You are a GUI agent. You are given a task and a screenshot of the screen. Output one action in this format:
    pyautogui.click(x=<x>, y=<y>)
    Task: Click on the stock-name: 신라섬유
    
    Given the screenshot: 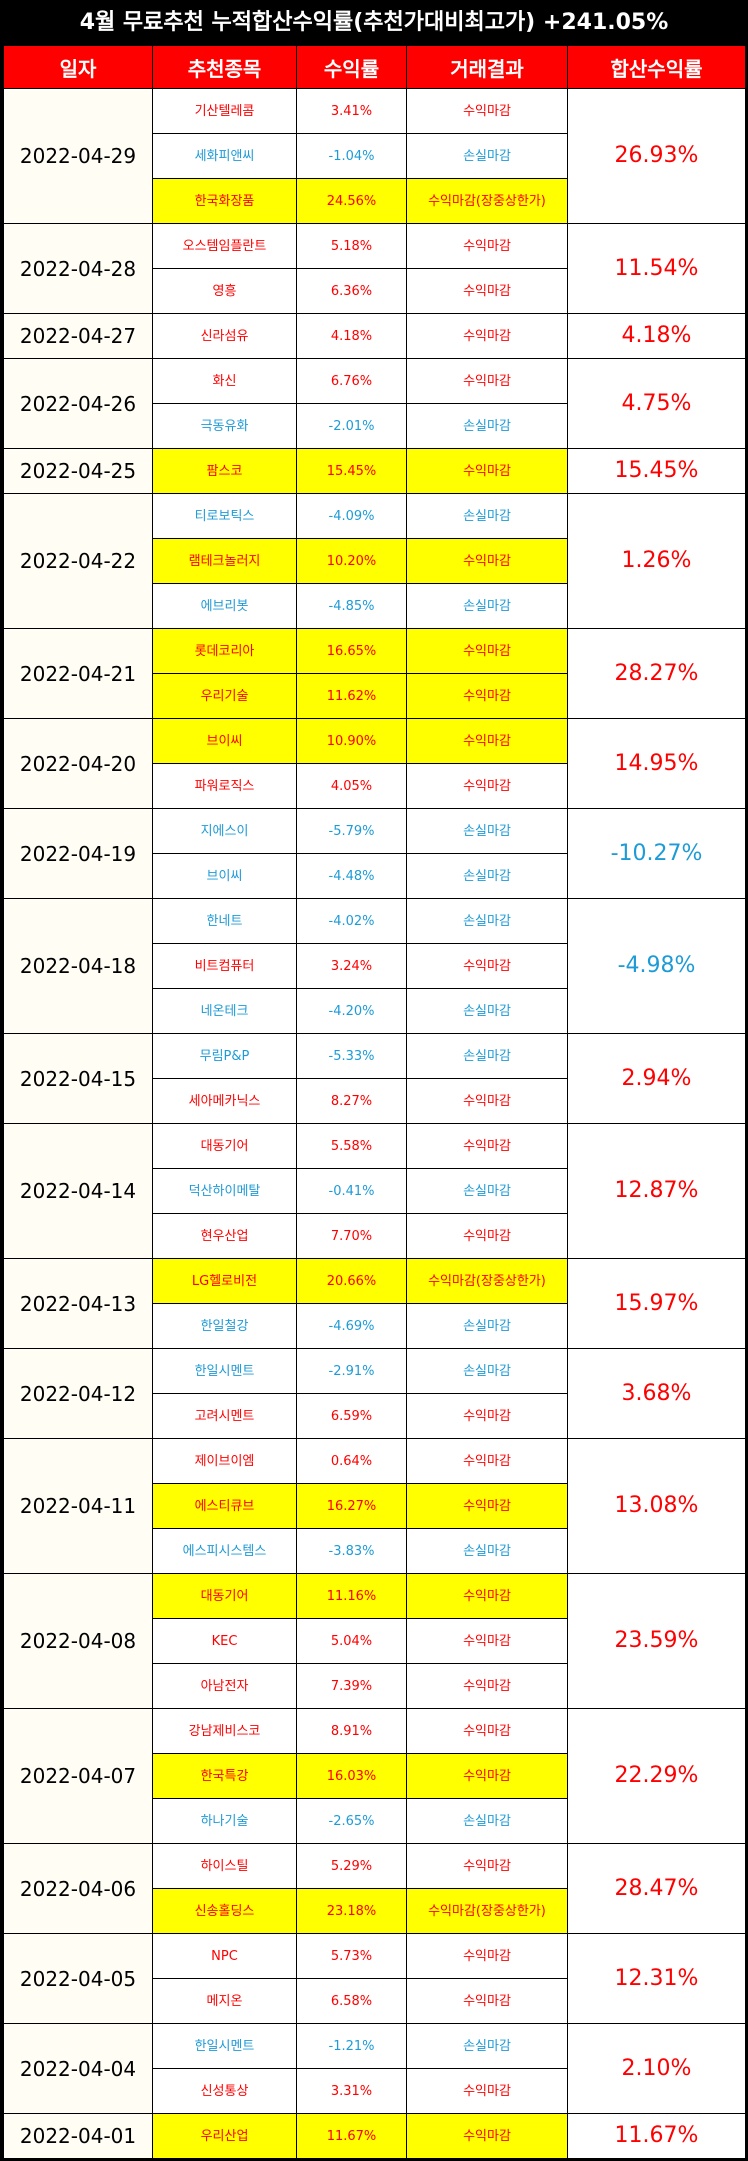 What is the action you would take?
    pyautogui.click(x=224, y=336)
    